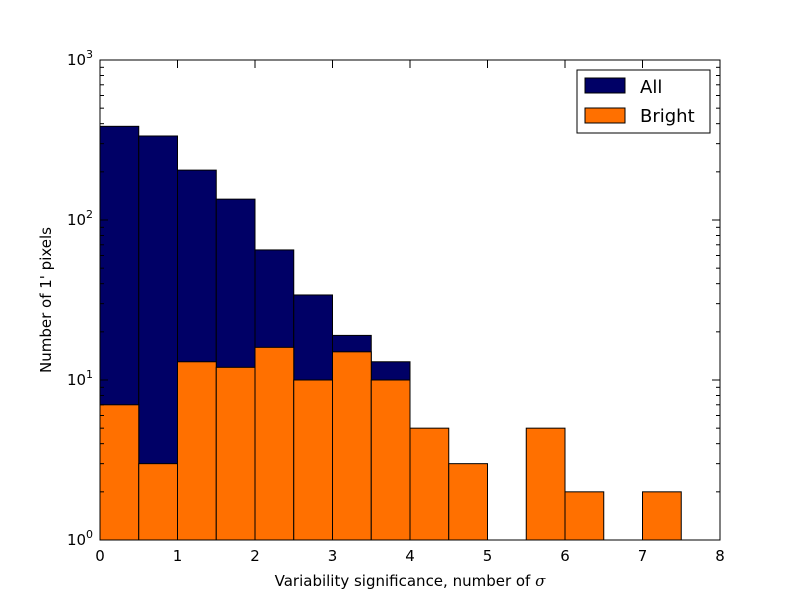  Describe the element at coordinates (46, 300) in the screenshot. I see `y-axis-label: Number of 1' pixels` at that location.